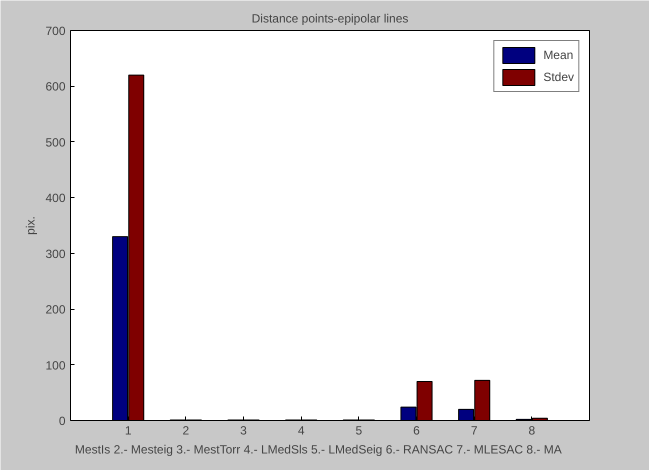 This screenshot has width=649, height=470. What do you see at coordinates (186, 431) in the screenshot?
I see `x-tick-label: 2` at bounding box center [186, 431].